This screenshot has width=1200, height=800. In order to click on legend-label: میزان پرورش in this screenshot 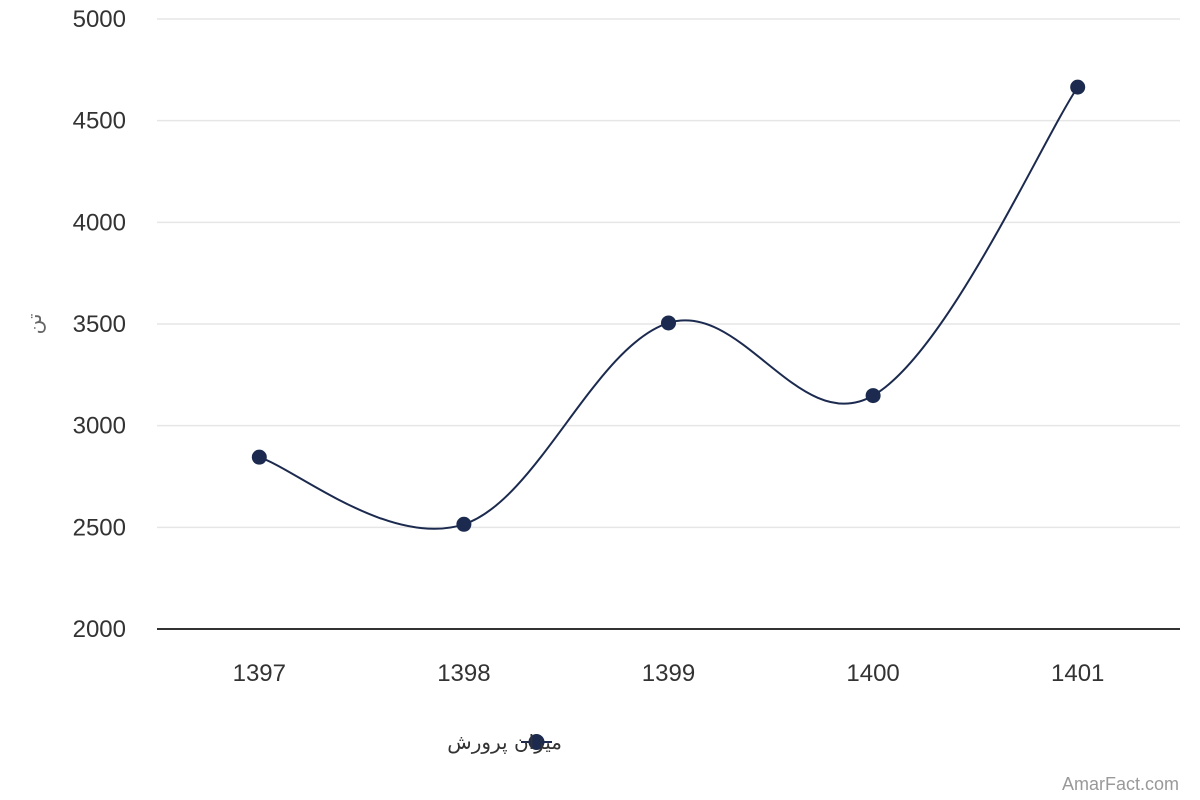, I will do `click(504, 742)`.